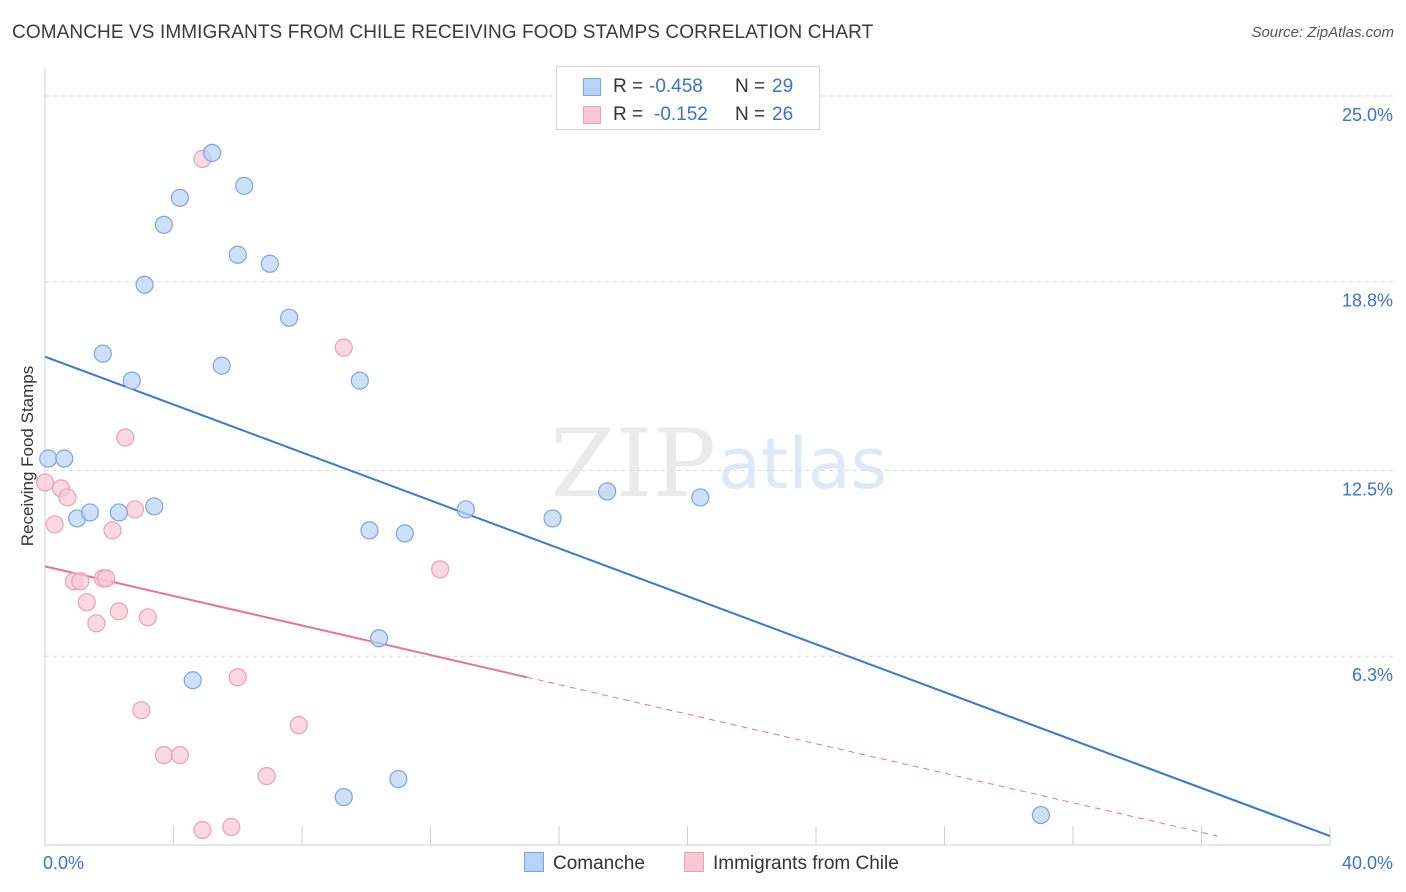 The width and height of the screenshot is (1406, 892). What do you see at coordinates (1367, 115) in the screenshot?
I see `y-tick-label: 25.0%` at bounding box center [1367, 115].